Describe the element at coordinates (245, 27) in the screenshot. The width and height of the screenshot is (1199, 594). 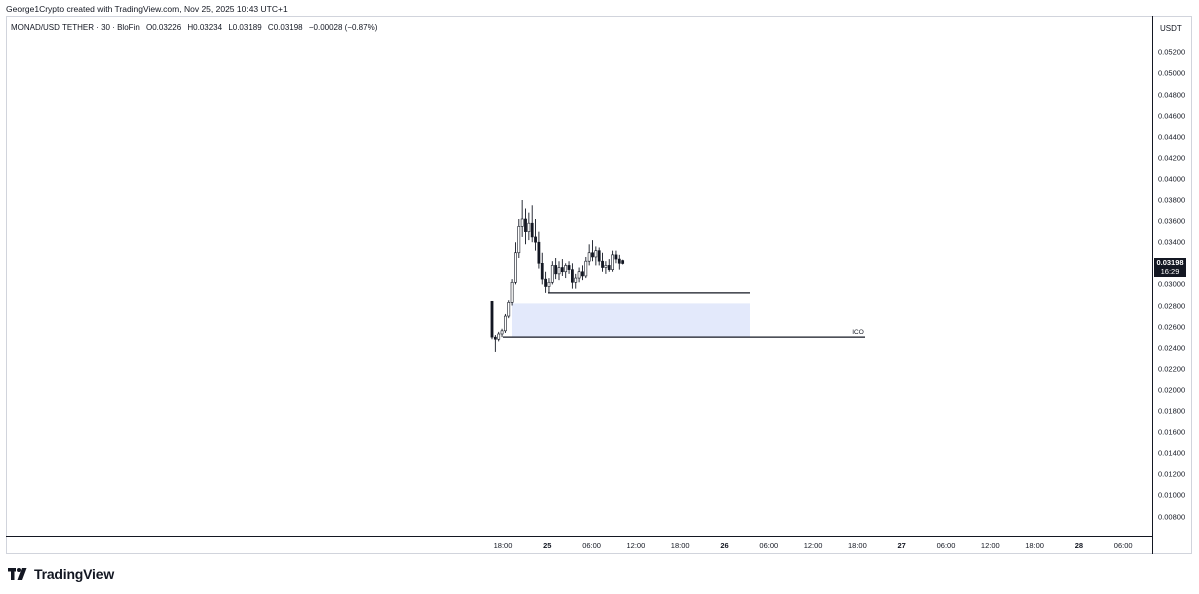
I see `legend-low: L0.03189` at that location.